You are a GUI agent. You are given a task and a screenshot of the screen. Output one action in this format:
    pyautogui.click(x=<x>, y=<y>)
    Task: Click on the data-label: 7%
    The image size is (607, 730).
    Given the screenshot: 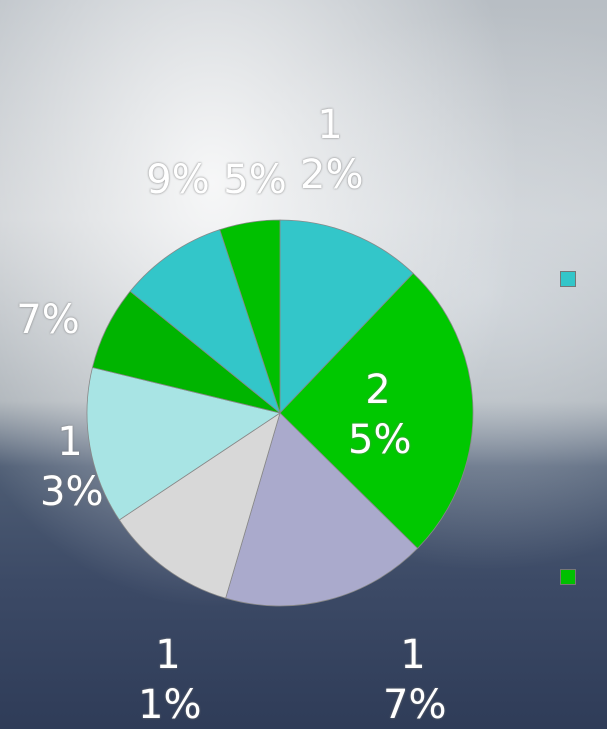 What is the action you would take?
    pyautogui.click(x=48, y=320)
    